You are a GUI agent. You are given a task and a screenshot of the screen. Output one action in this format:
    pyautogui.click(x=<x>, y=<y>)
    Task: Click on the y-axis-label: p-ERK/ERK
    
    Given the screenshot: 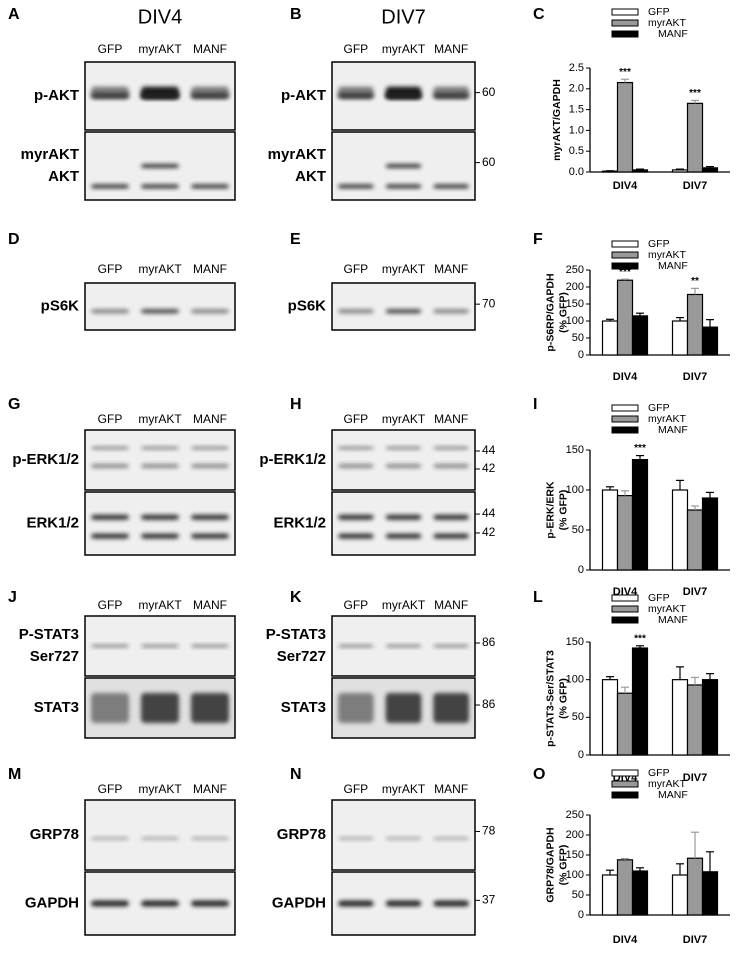 What is the action you would take?
    pyautogui.click(x=550, y=510)
    